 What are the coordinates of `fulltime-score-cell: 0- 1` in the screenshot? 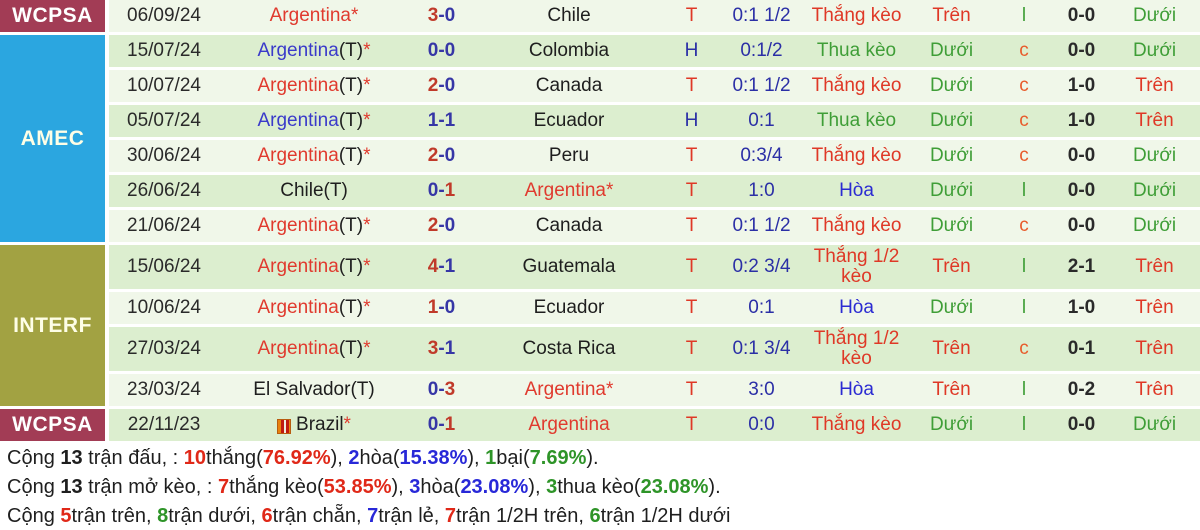 It's located at (441, 425).